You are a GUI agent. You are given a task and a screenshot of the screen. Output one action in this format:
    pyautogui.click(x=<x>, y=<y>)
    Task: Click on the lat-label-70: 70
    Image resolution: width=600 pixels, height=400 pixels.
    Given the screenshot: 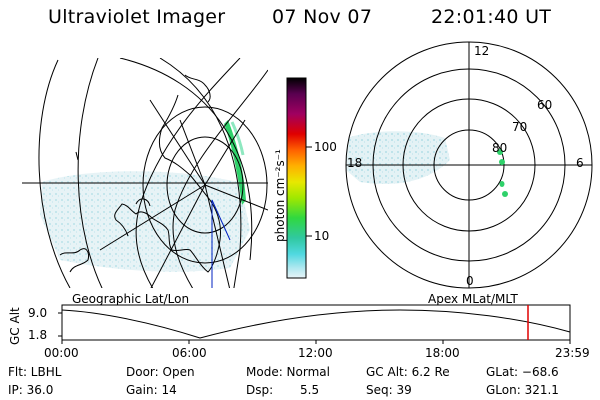 What is the action you would take?
    pyautogui.click(x=520, y=127)
    